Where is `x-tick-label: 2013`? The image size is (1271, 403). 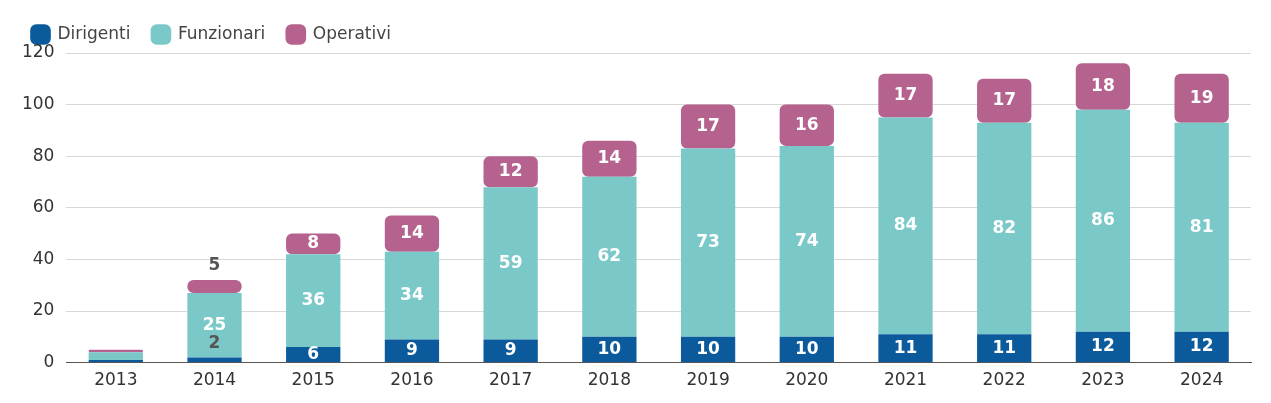
x-tick-label: 2013 is located at coordinates (116, 379).